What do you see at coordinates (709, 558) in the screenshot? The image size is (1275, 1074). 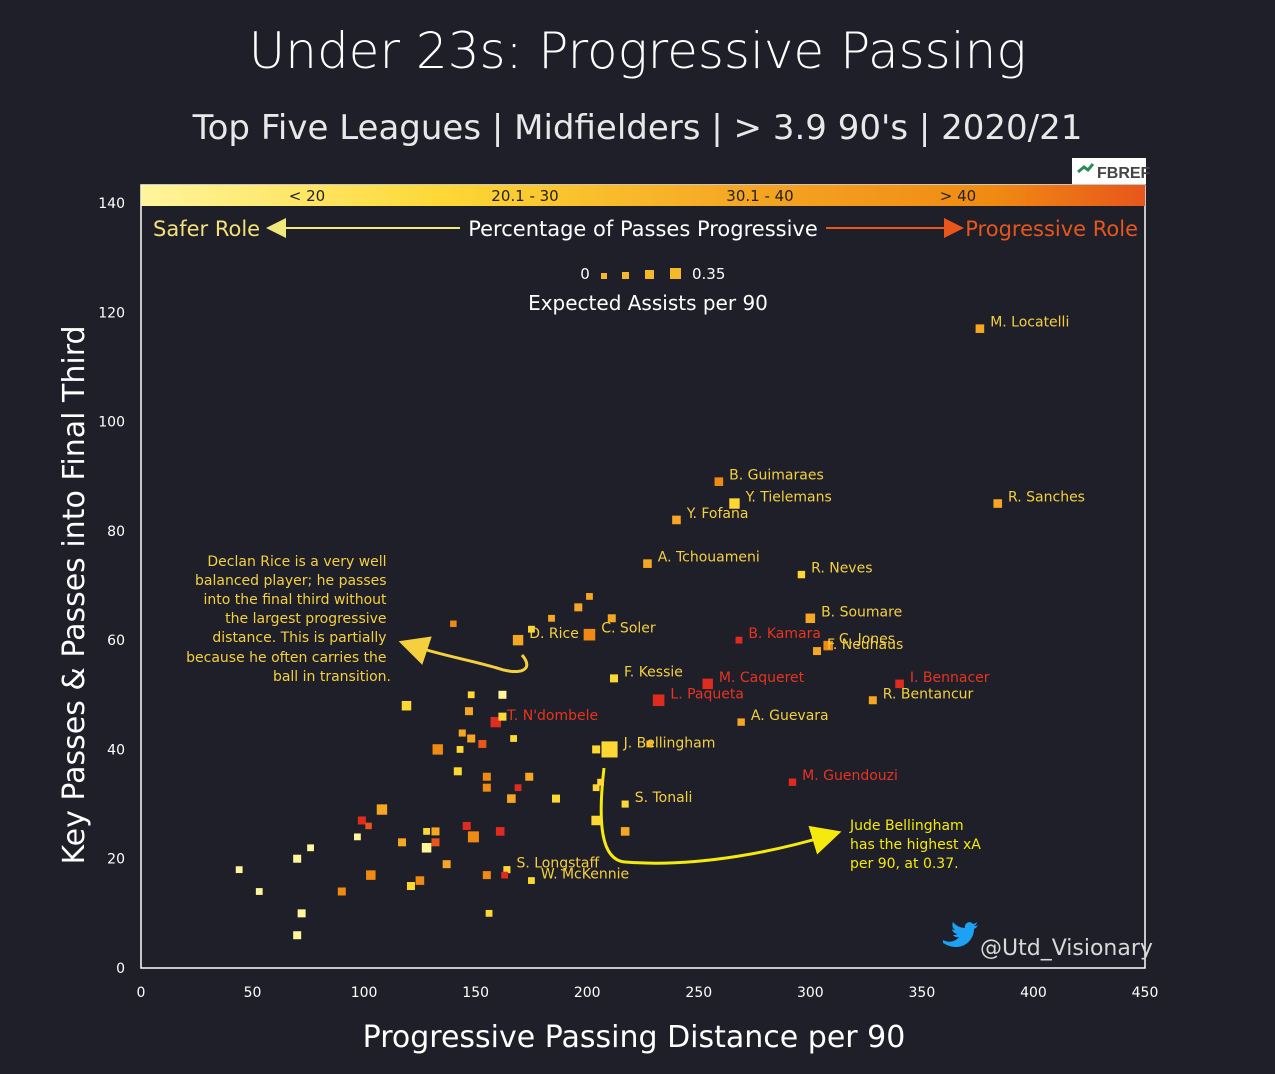 I see `point-label: A. Tchouameni` at bounding box center [709, 558].